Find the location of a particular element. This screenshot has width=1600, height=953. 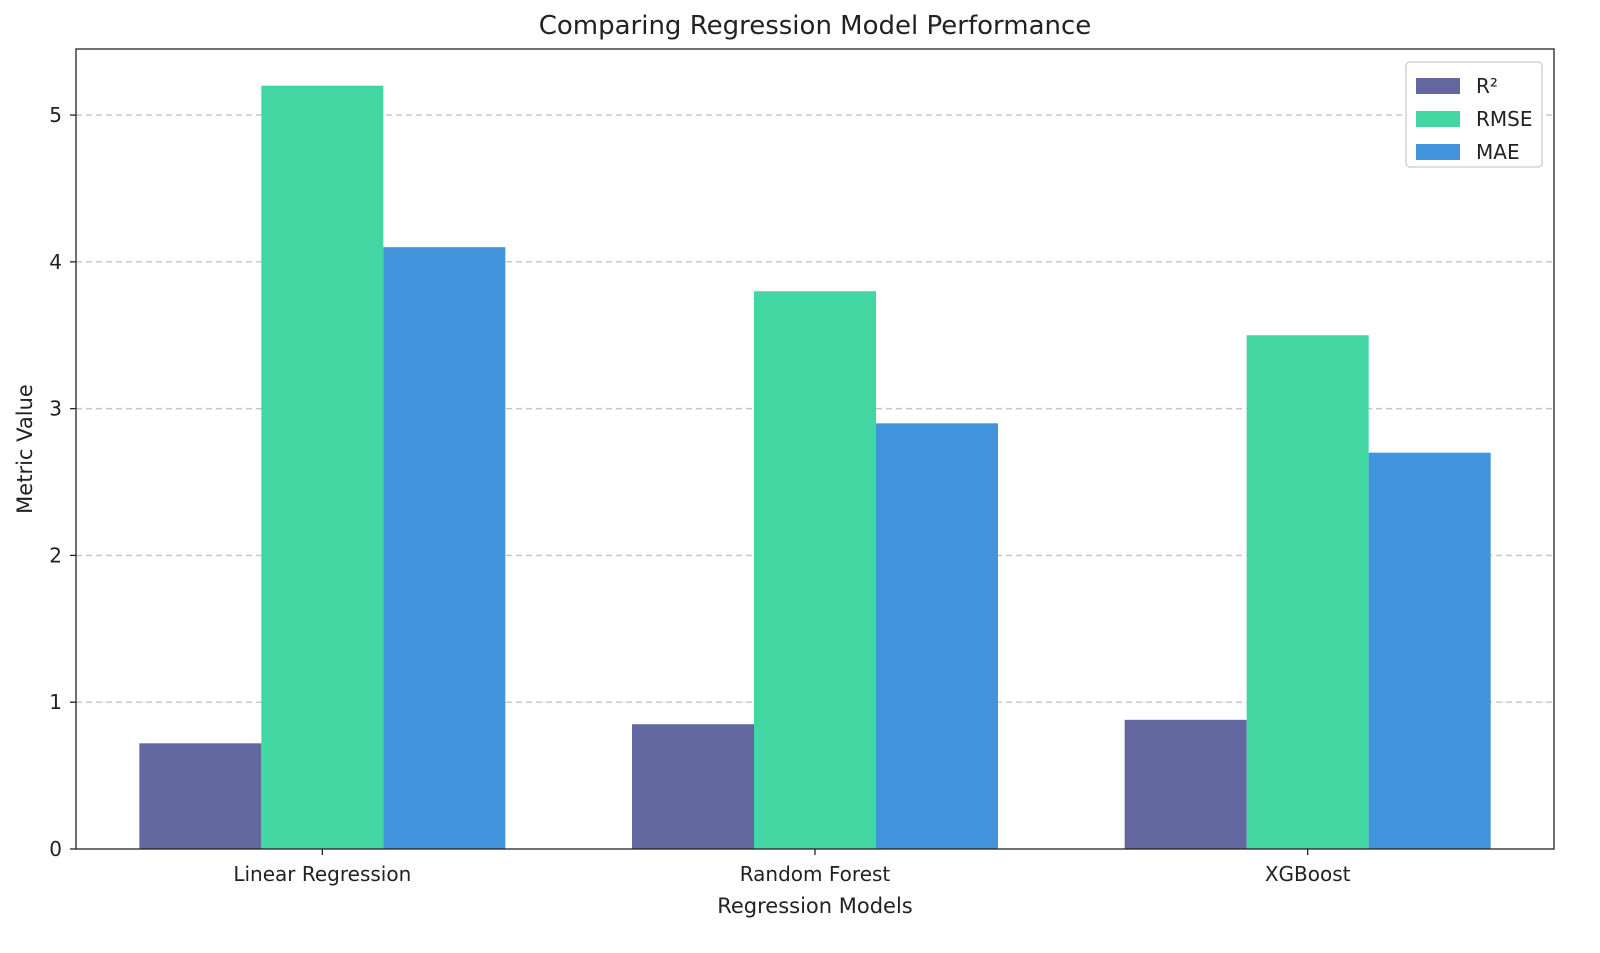

y-tick-label: 5 is located at coordinates (55, 115).